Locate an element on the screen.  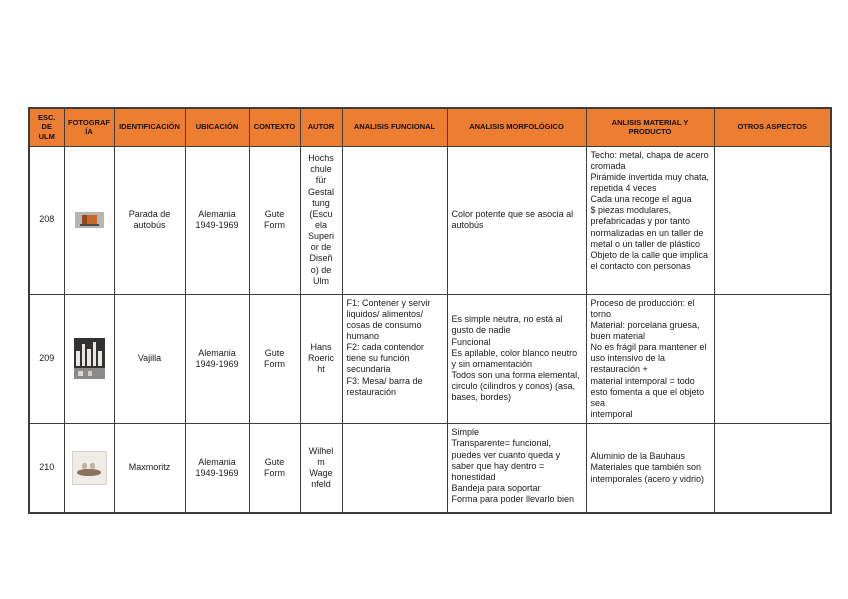
bus-stop-shadow-shape is located at coordinates (84, 219).